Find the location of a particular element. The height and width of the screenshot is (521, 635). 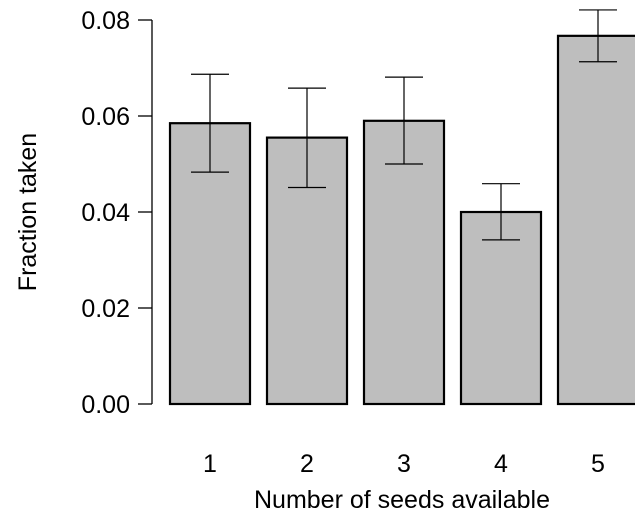

y-tick-label: 0.08 is located at coordinates (105, 21).